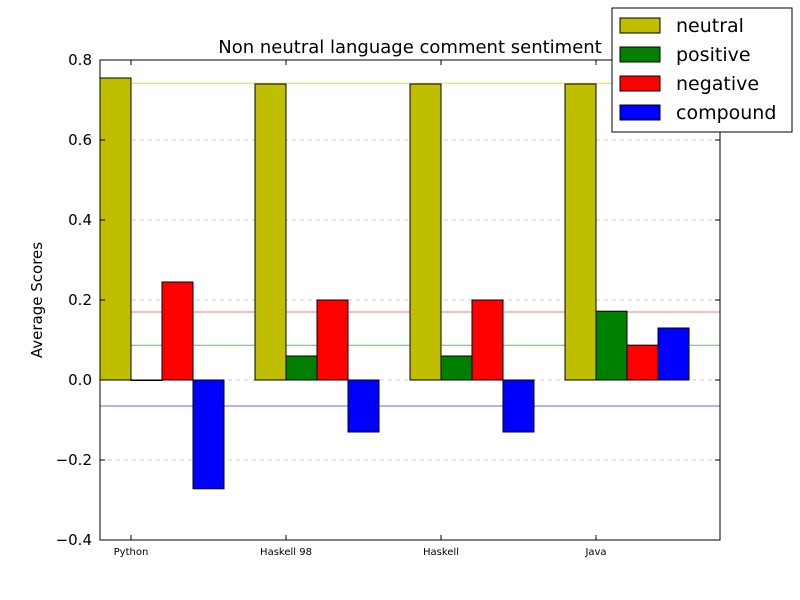 The height and width of the screenshot is (600, 800). What do you see at coordinates (580, 232) in the screenshot?
I see `bar-neutral-java` at bounding box center [580, 232].